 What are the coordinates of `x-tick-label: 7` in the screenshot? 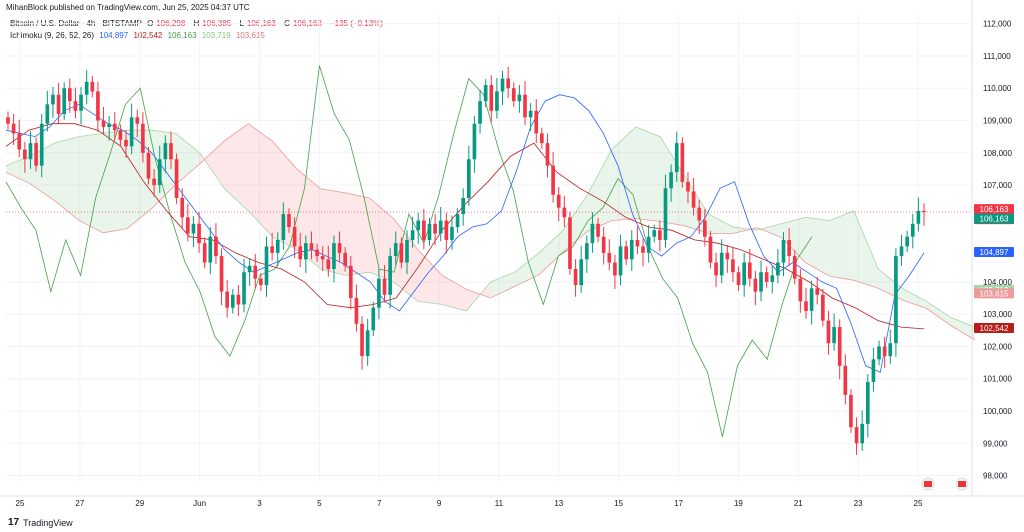 It's located at (379, 503).